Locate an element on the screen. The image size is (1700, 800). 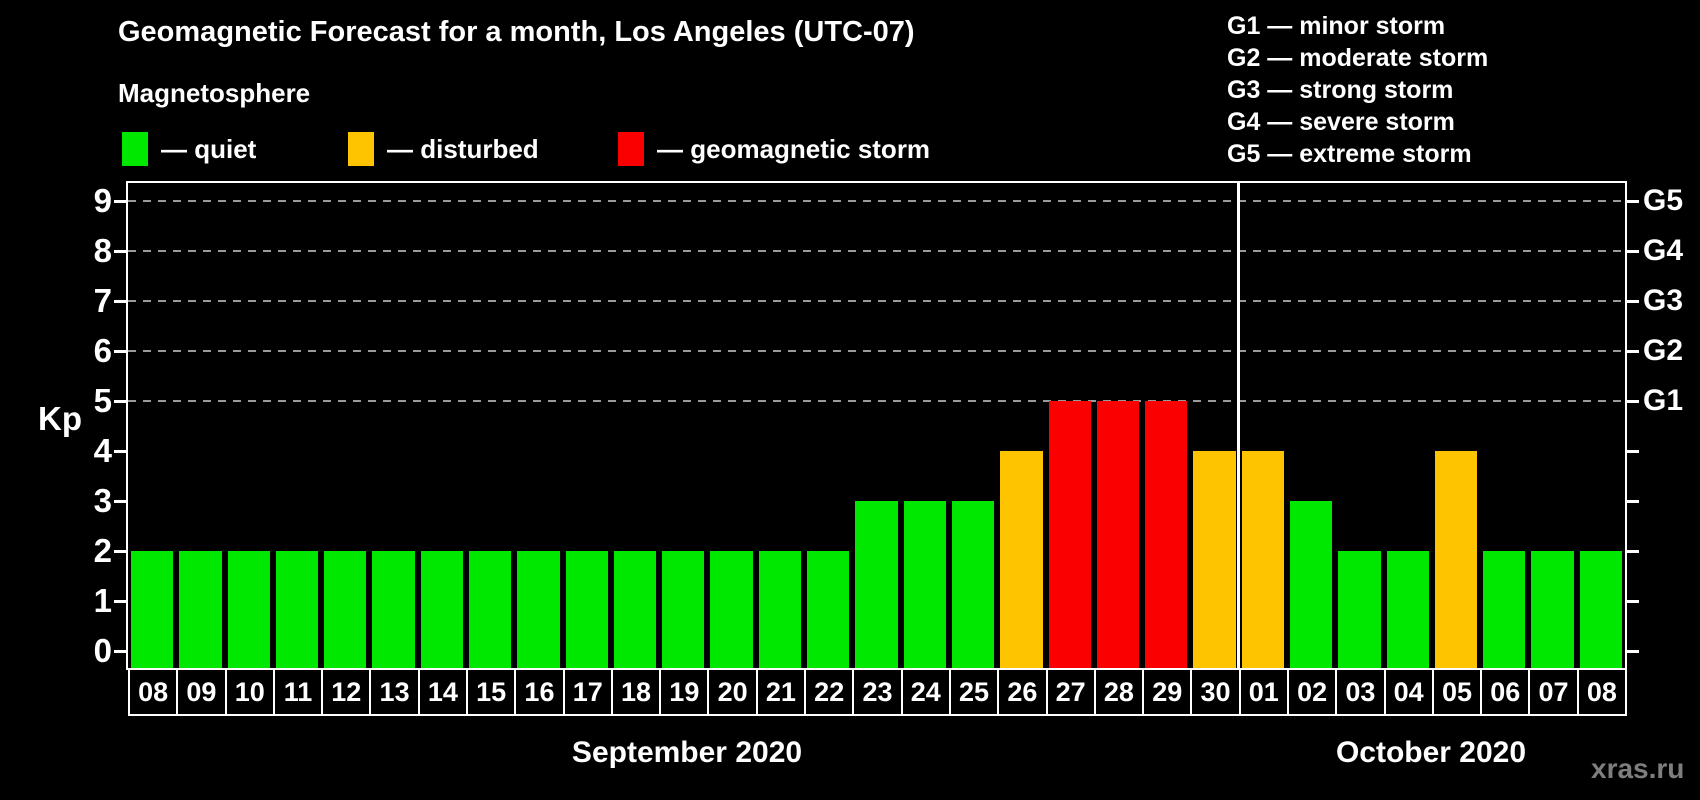
legend-label-disturbed: — disturbed is located at coordinates (463, 148).